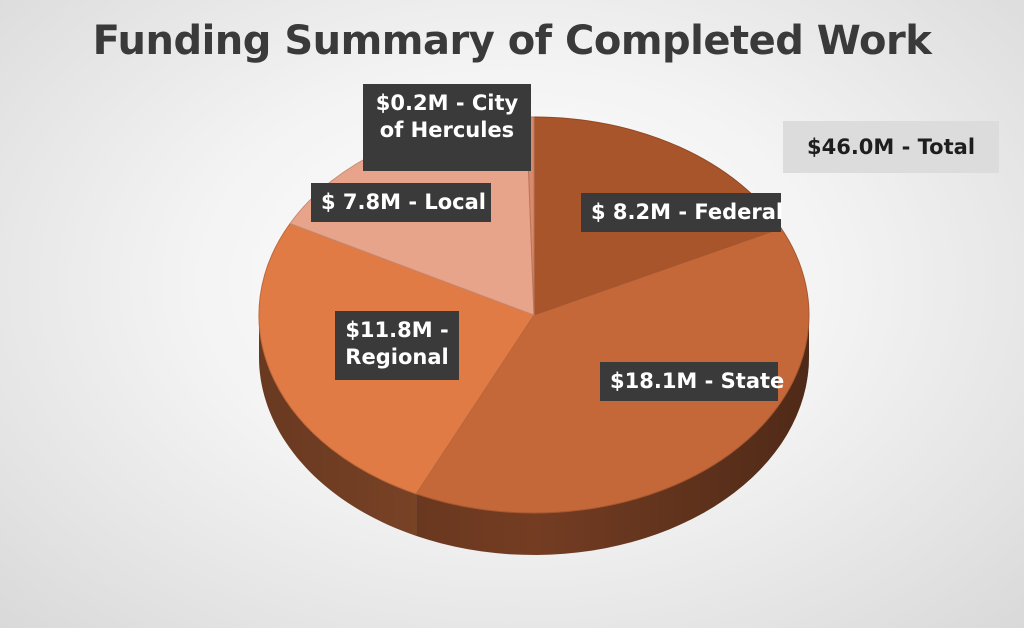 This screenshot has height=628, width=1024. I want to click on slice-label-state: $18.1M - State, so click(692, 381).